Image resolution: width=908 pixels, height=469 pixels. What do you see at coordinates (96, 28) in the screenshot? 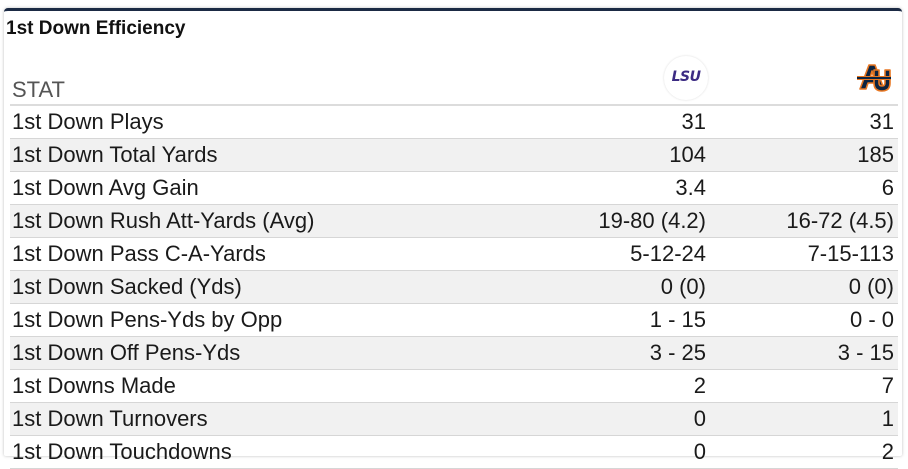
I see `panel-title: 1st Down Efficiency` at bounding box center [96, 28].